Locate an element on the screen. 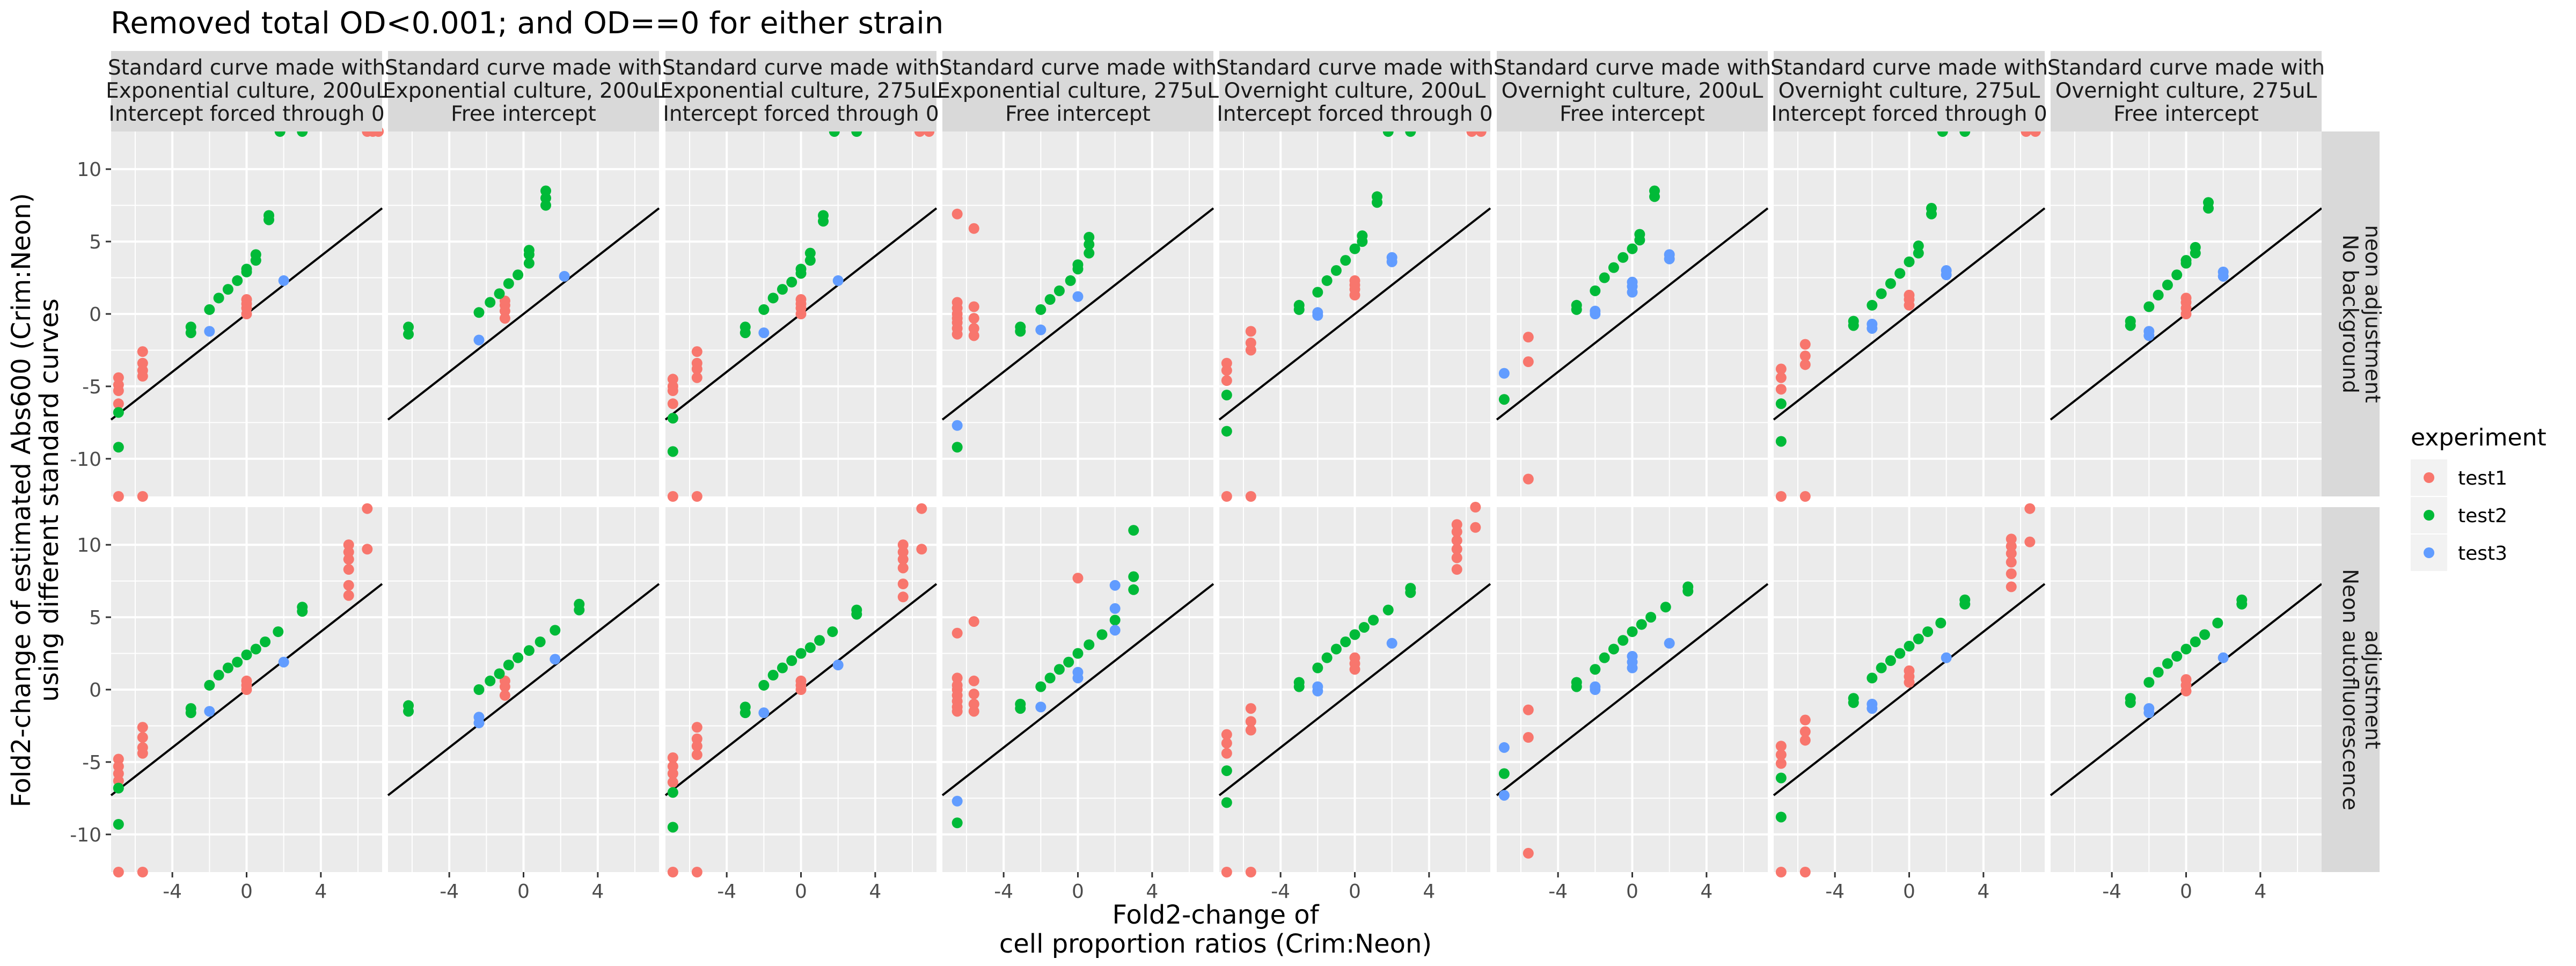  panel-r1-c4 is located at coordinates (1077, 313).